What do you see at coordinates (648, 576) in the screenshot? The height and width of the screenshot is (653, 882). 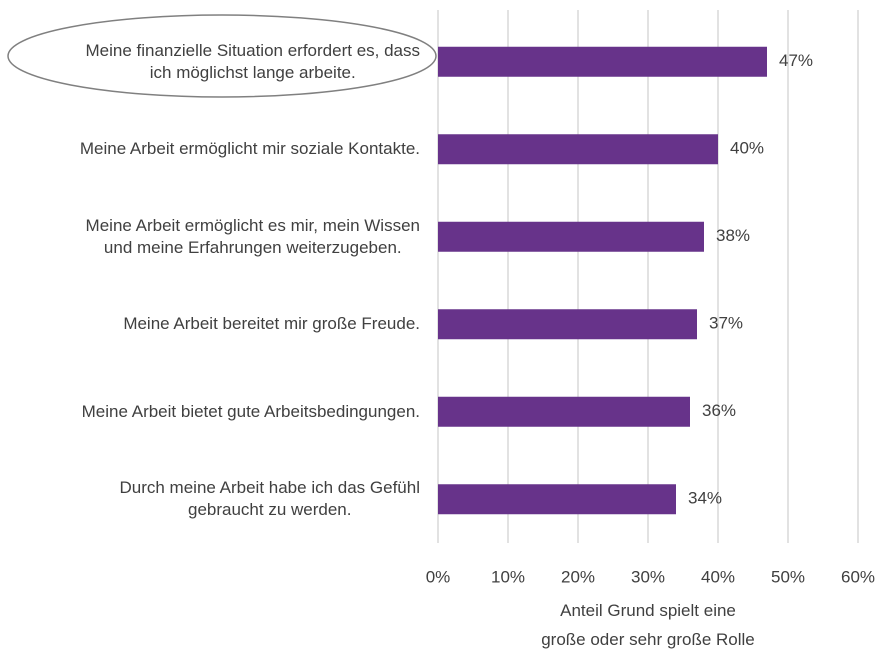 I see `x-tick-label: 30%` at bounding box center [648, 576].